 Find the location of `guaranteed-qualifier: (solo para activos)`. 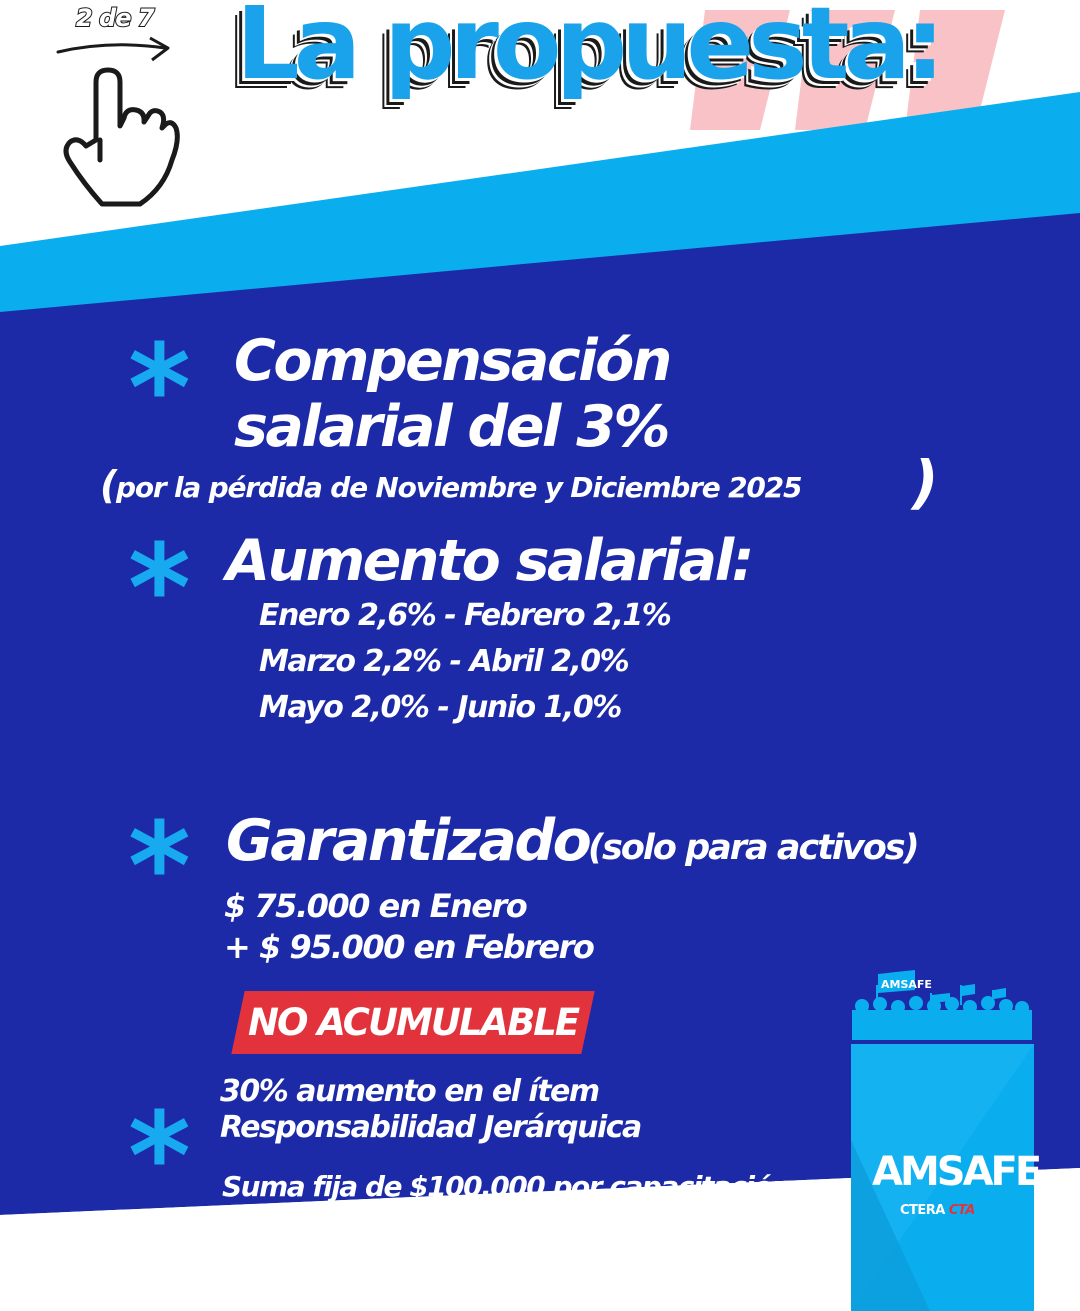

guaranteed-qualifier: (solo para activos) is located at coordinates (754, 848).